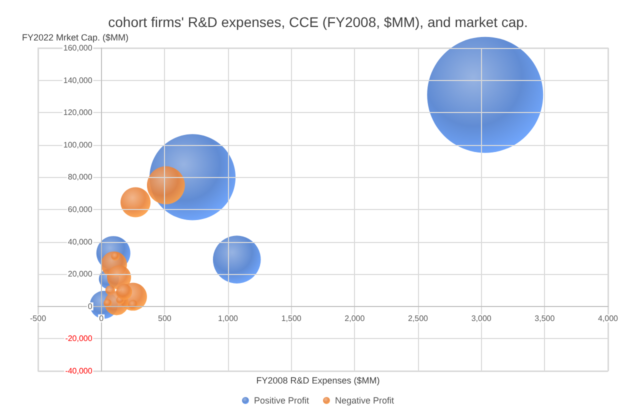  Describe the element at coordinates (78, 80) in the screenshot. I see `y-tick-label: 140,000` at that location.